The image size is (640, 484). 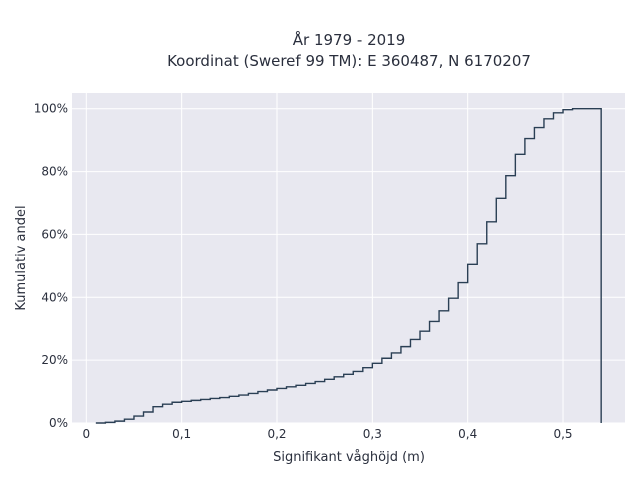 I want to click on x-tick-label: 0,5, so click(x=562, y=434).